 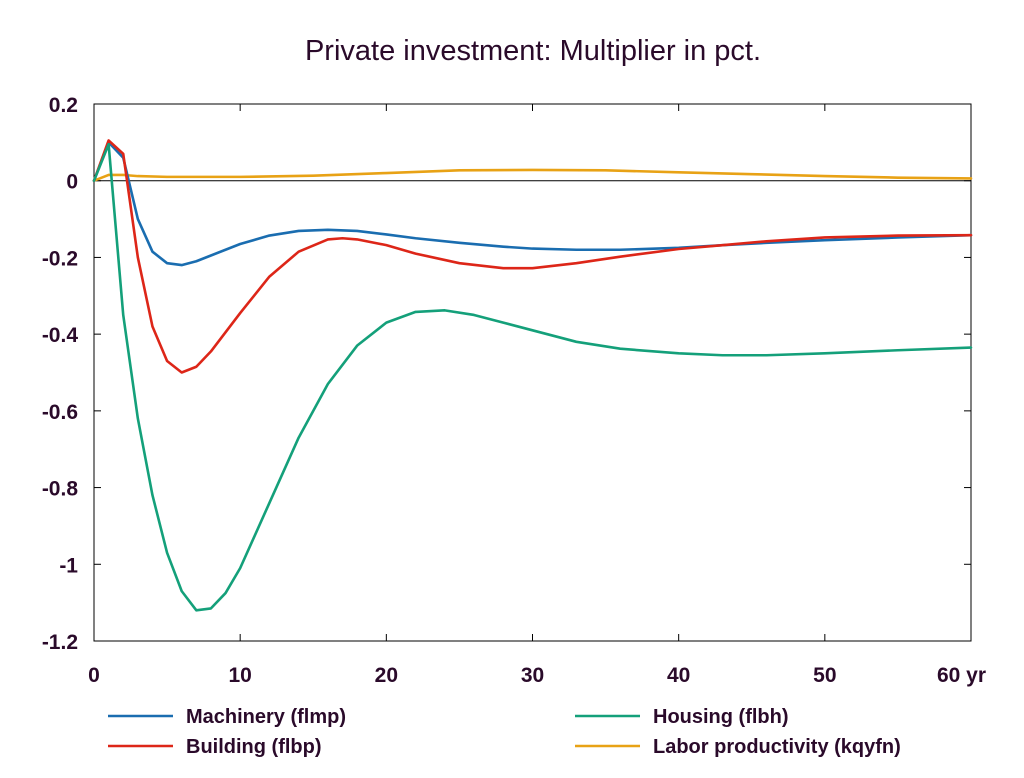 What do you see at coordinates (68, 565) in the screenshot?
I see `y-tick-label: -1` at bounding box center [68, 565].